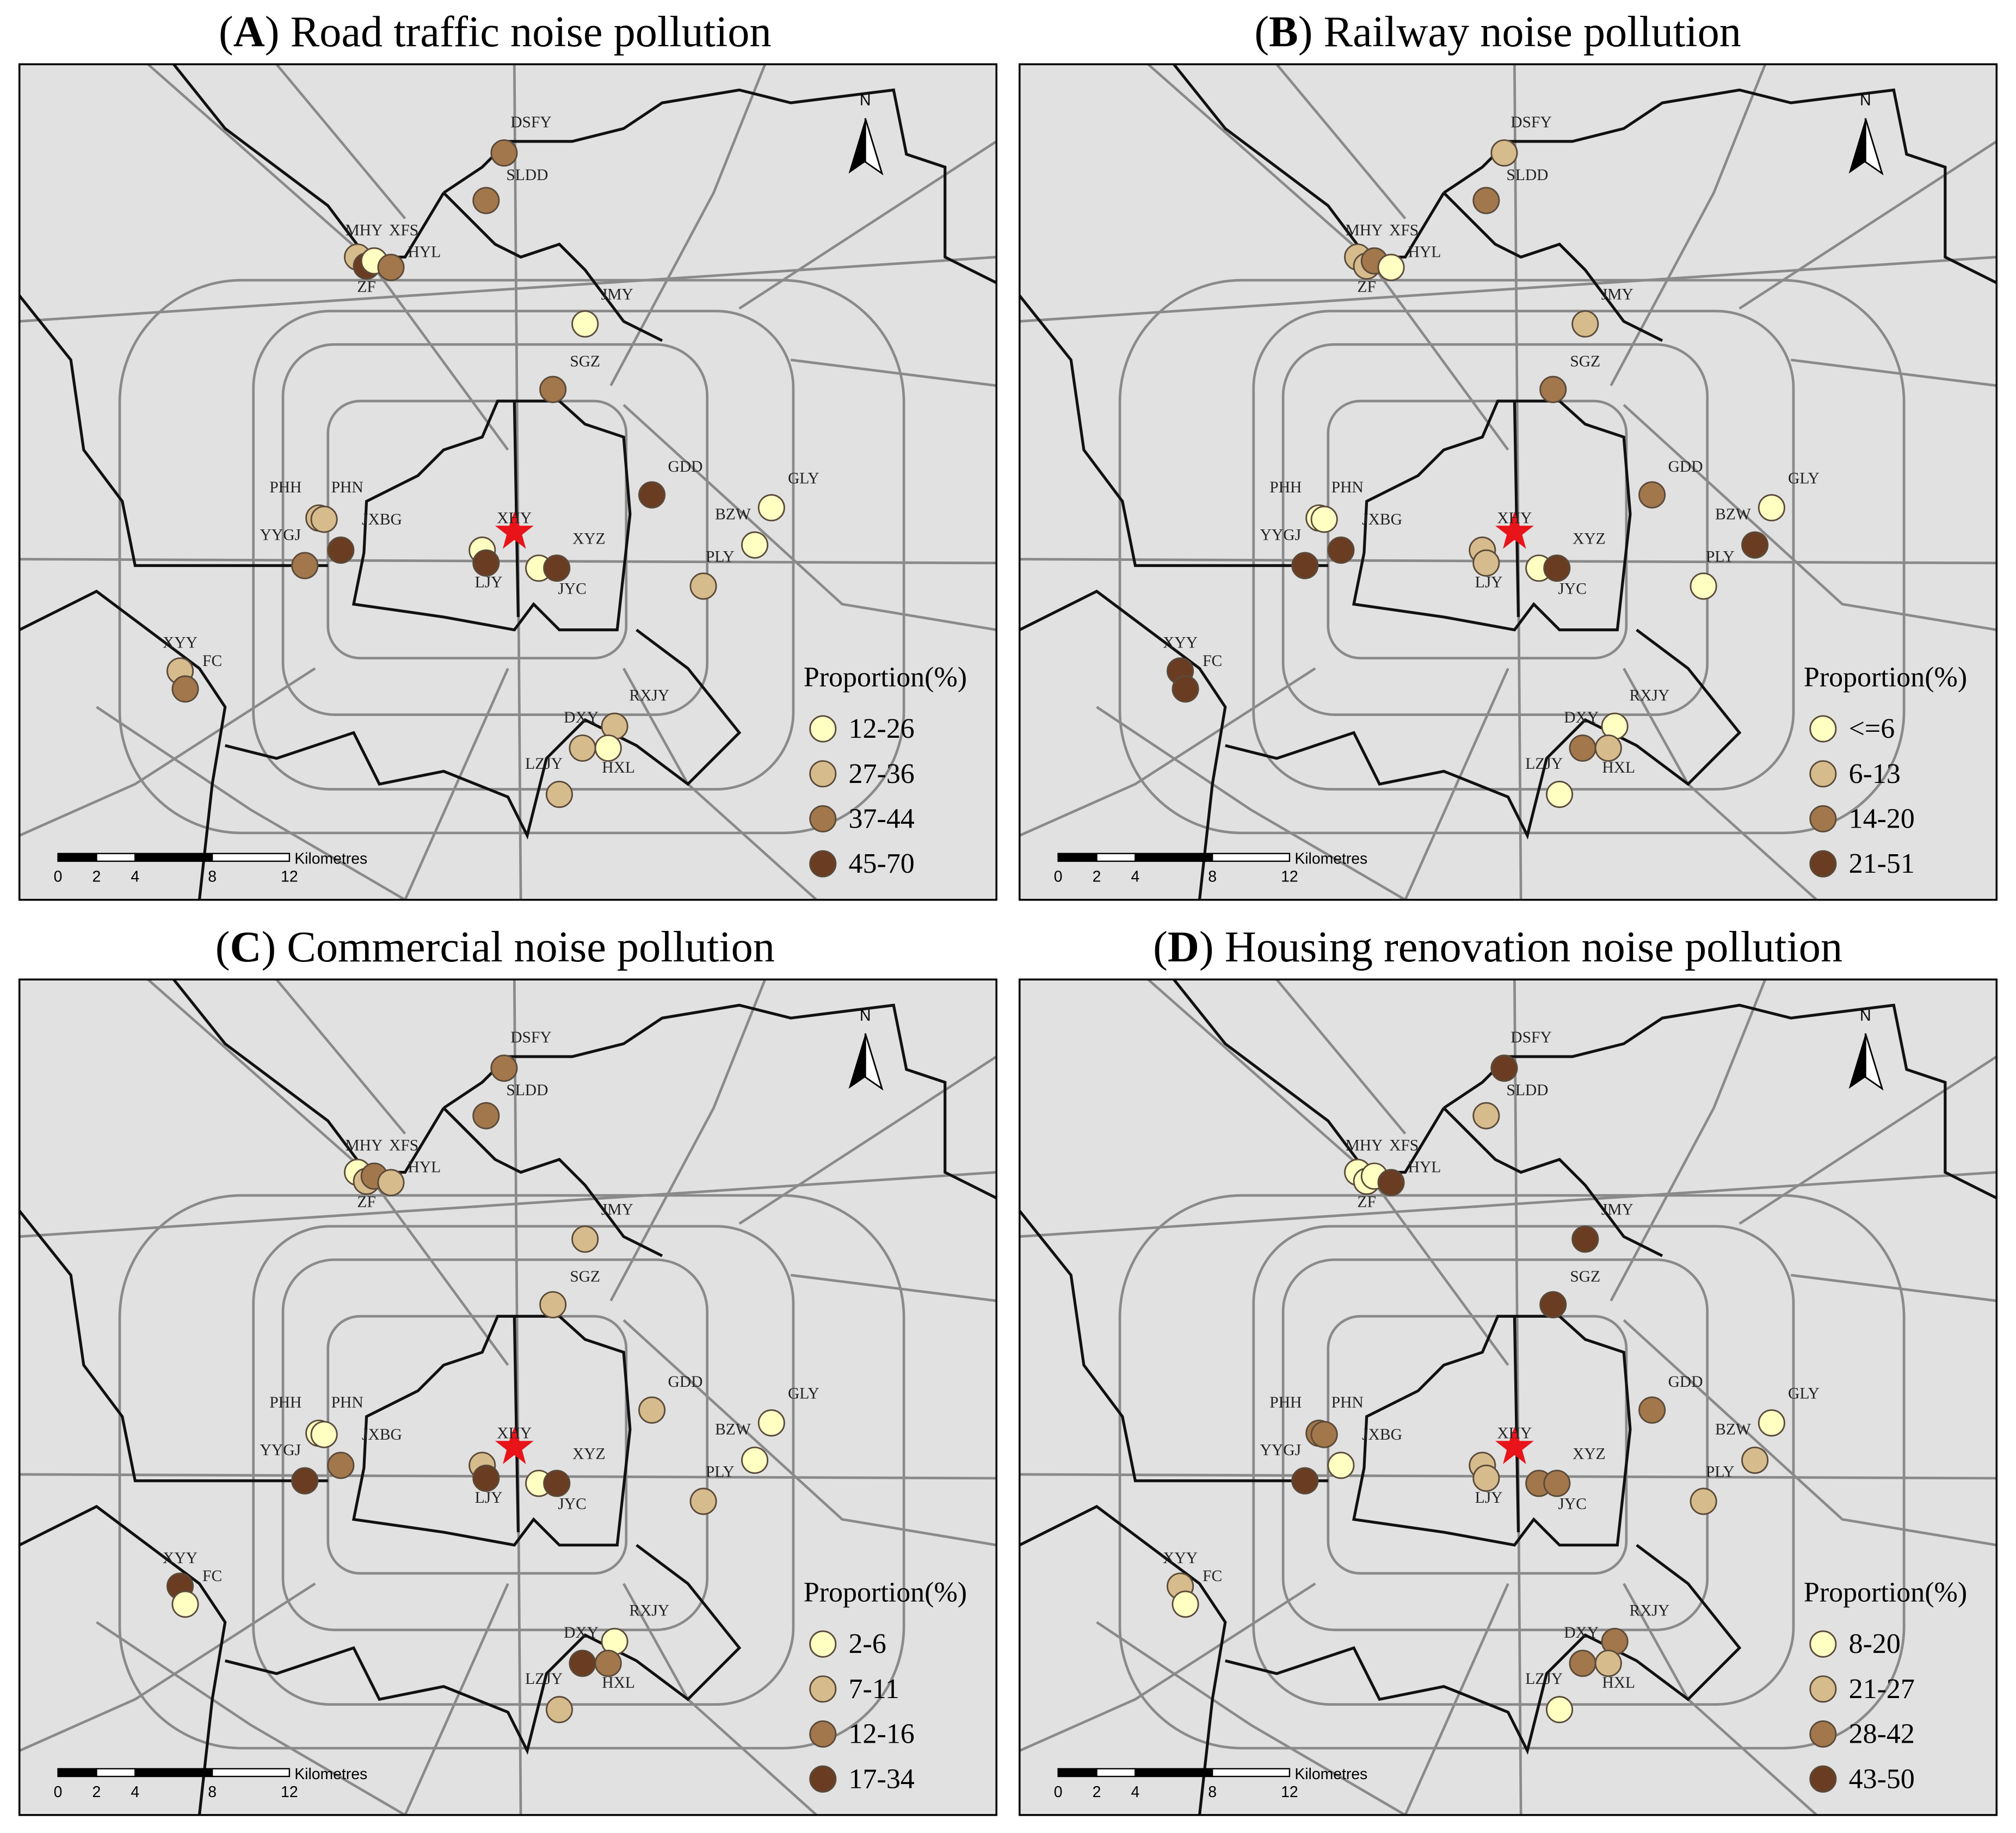  What do you see at coordinates (1882, 1778) in the screenshot?
I see `legend-label: 43-50` at bounding box center [1882, 1778].